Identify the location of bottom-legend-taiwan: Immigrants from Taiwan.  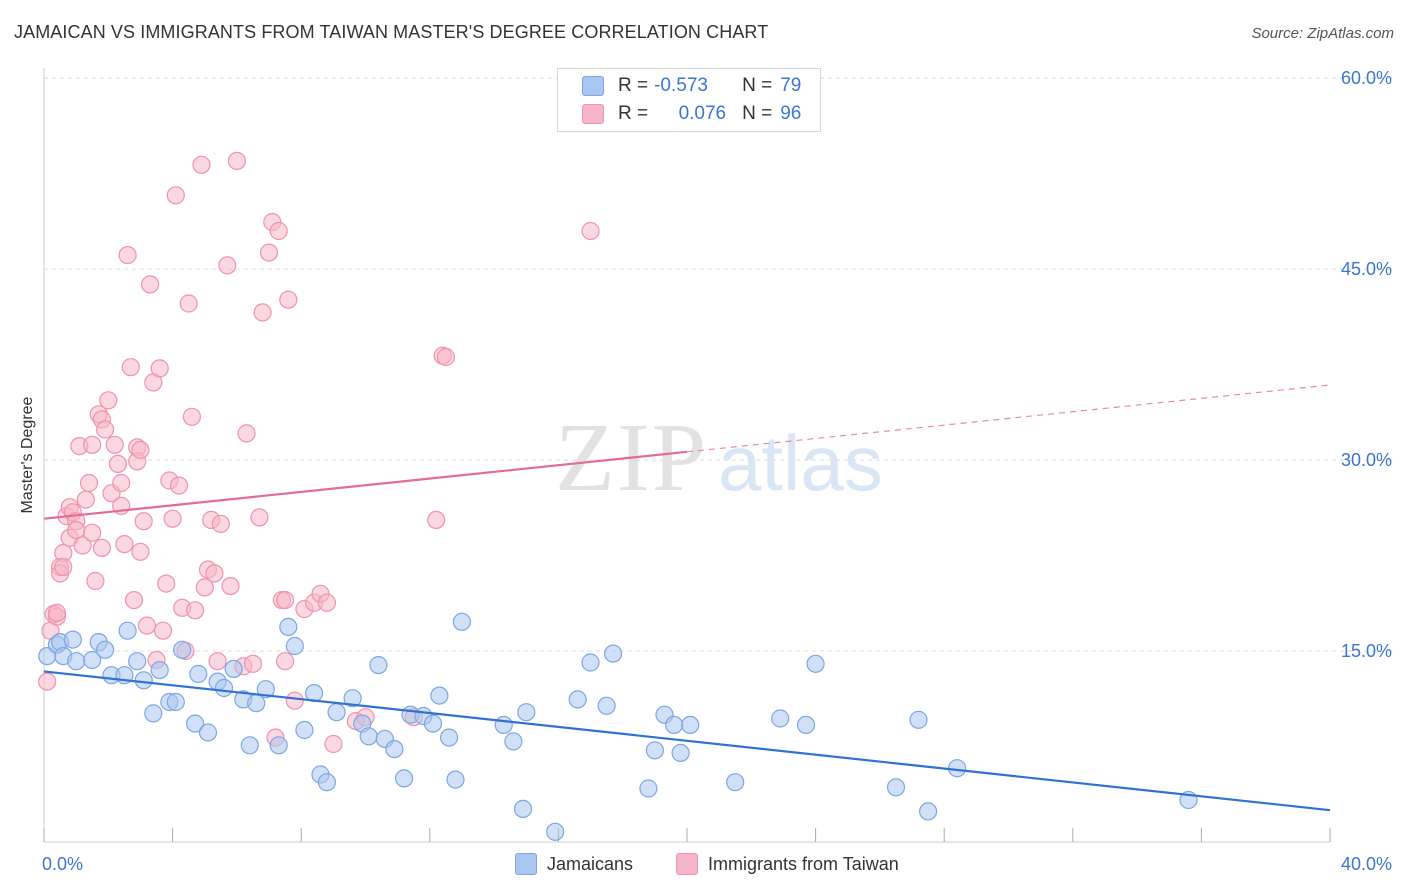
(787, 864).